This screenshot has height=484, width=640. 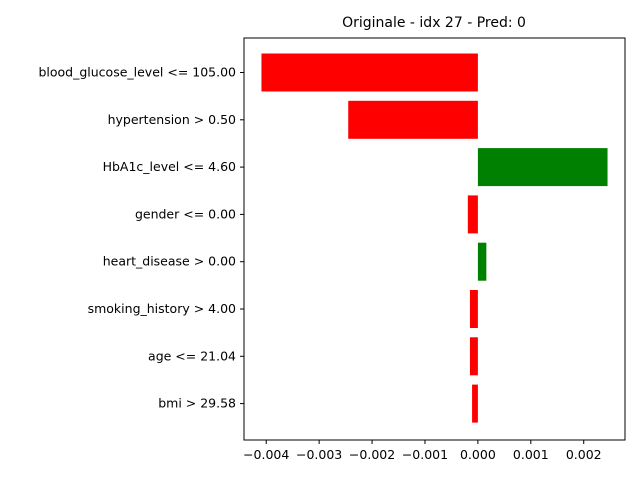 I want to click on x-tick-label-3: −0.001, so click(x=425, y=454).